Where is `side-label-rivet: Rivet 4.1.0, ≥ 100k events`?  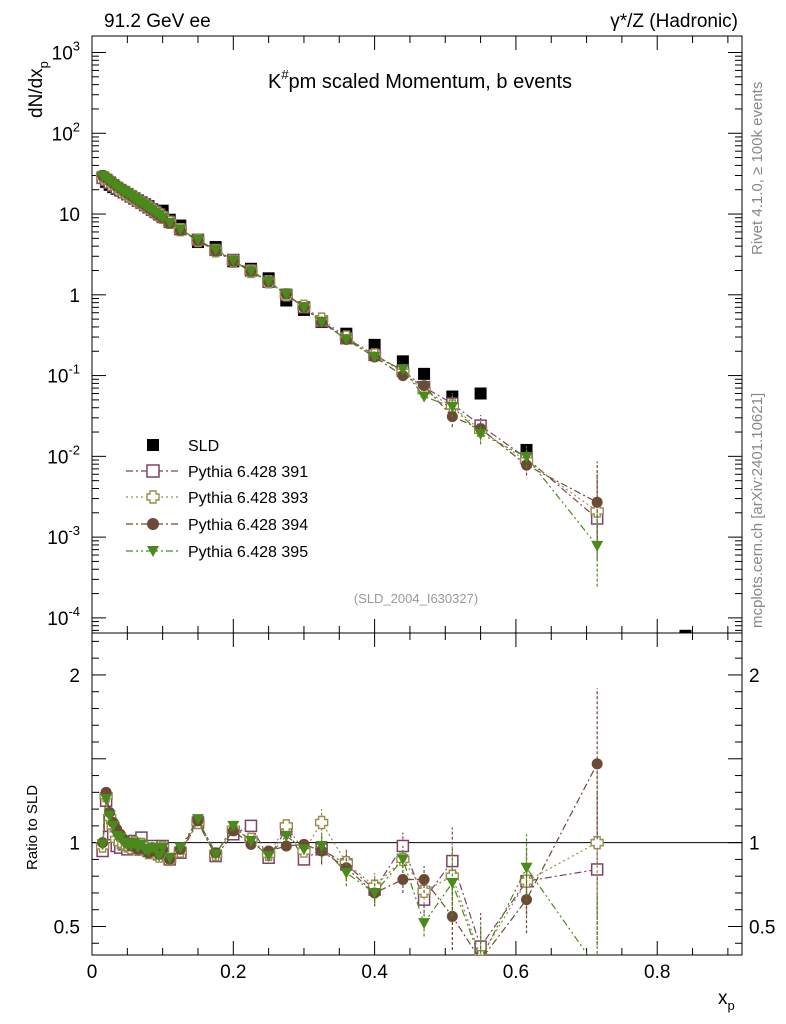
side-label-rivet: Rivet 4.1.0, ≥ 100k events is located at coordinates (757, 168).